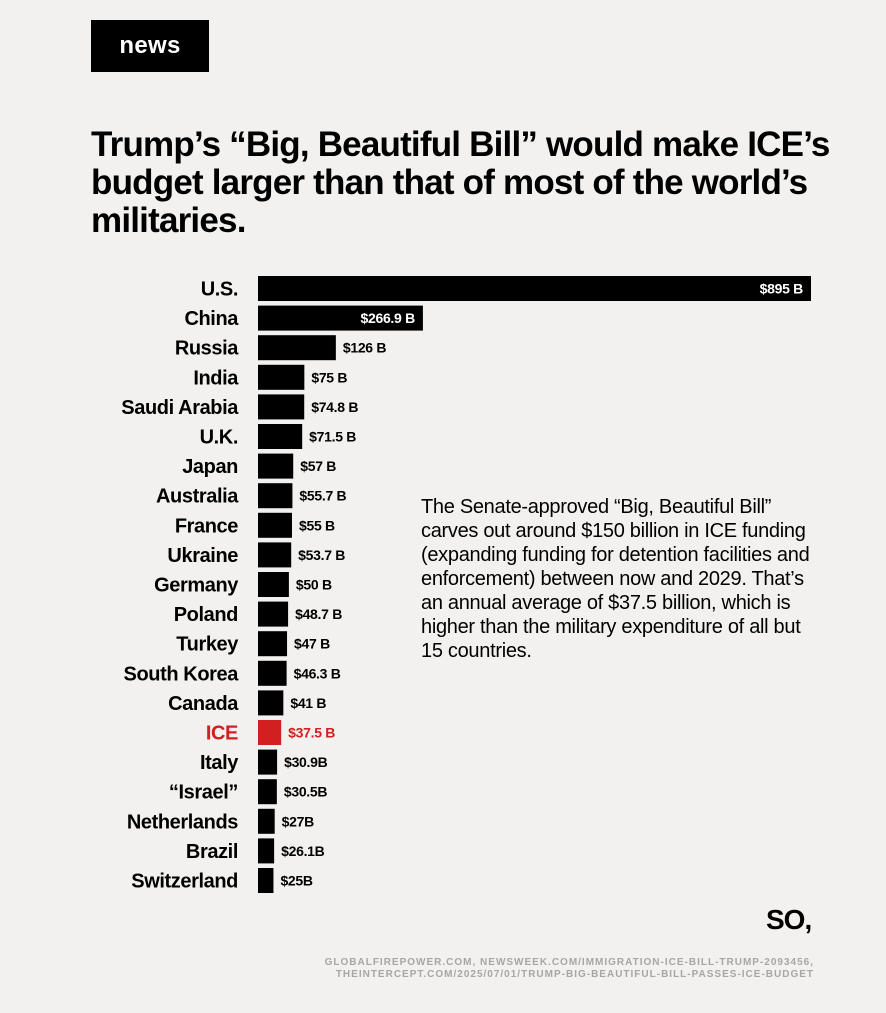 The width and height of the screenshot is (886, 1013). What do you see at coordinates (222, 734) in the screenshot?
I see `category-label-ice: ICE` at bounding box center [222, 734].